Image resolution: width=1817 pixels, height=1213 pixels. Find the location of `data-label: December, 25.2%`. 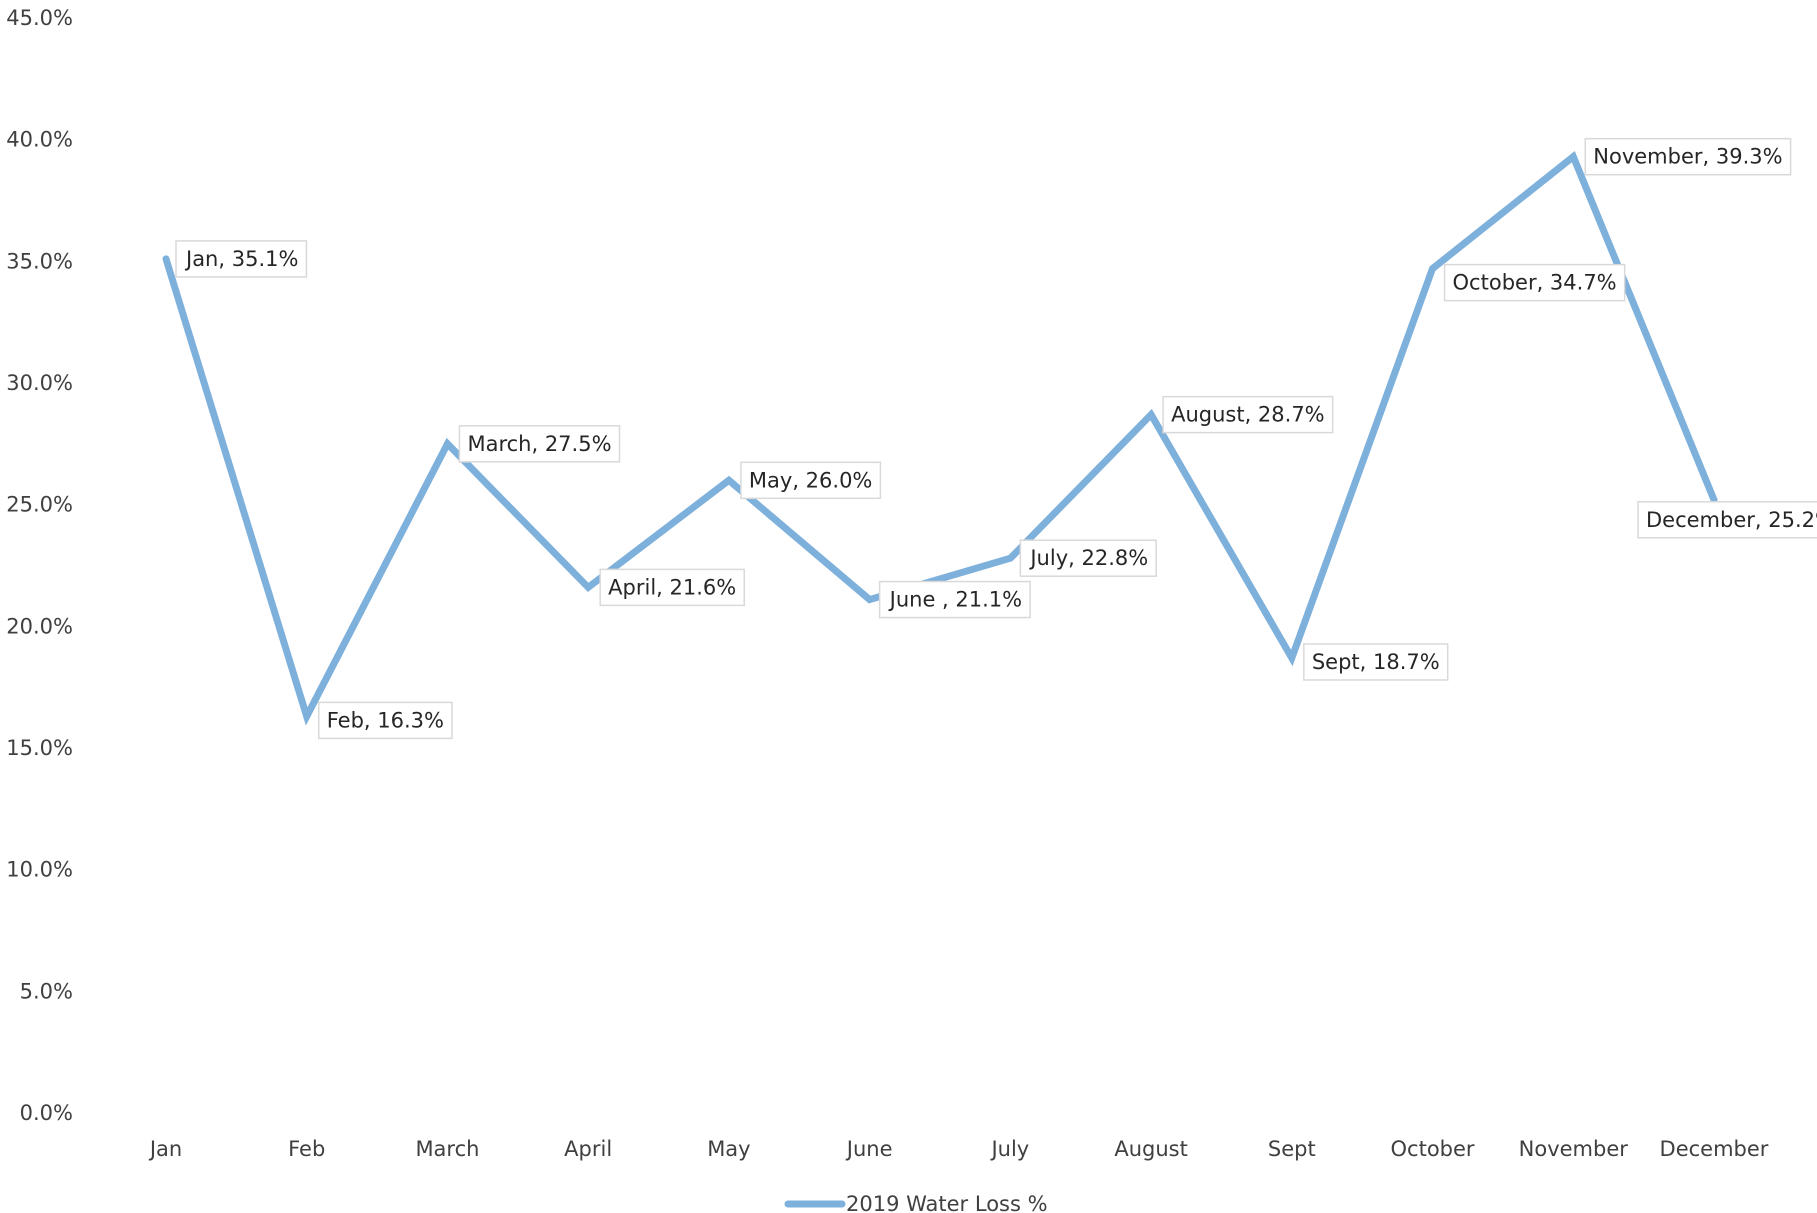

data-label: December, 25.2% is located at coordinates (1727, 520).